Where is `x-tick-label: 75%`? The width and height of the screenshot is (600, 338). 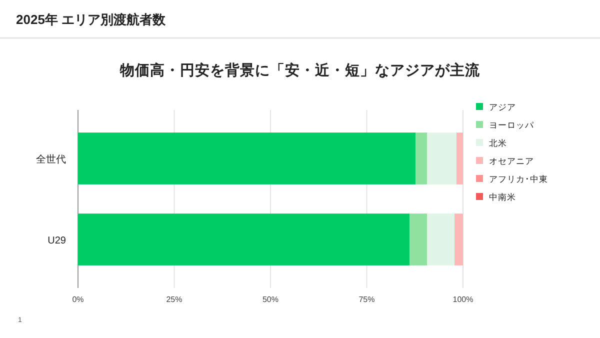
x-tick-label: 75% is located at coordinates (366, 299).